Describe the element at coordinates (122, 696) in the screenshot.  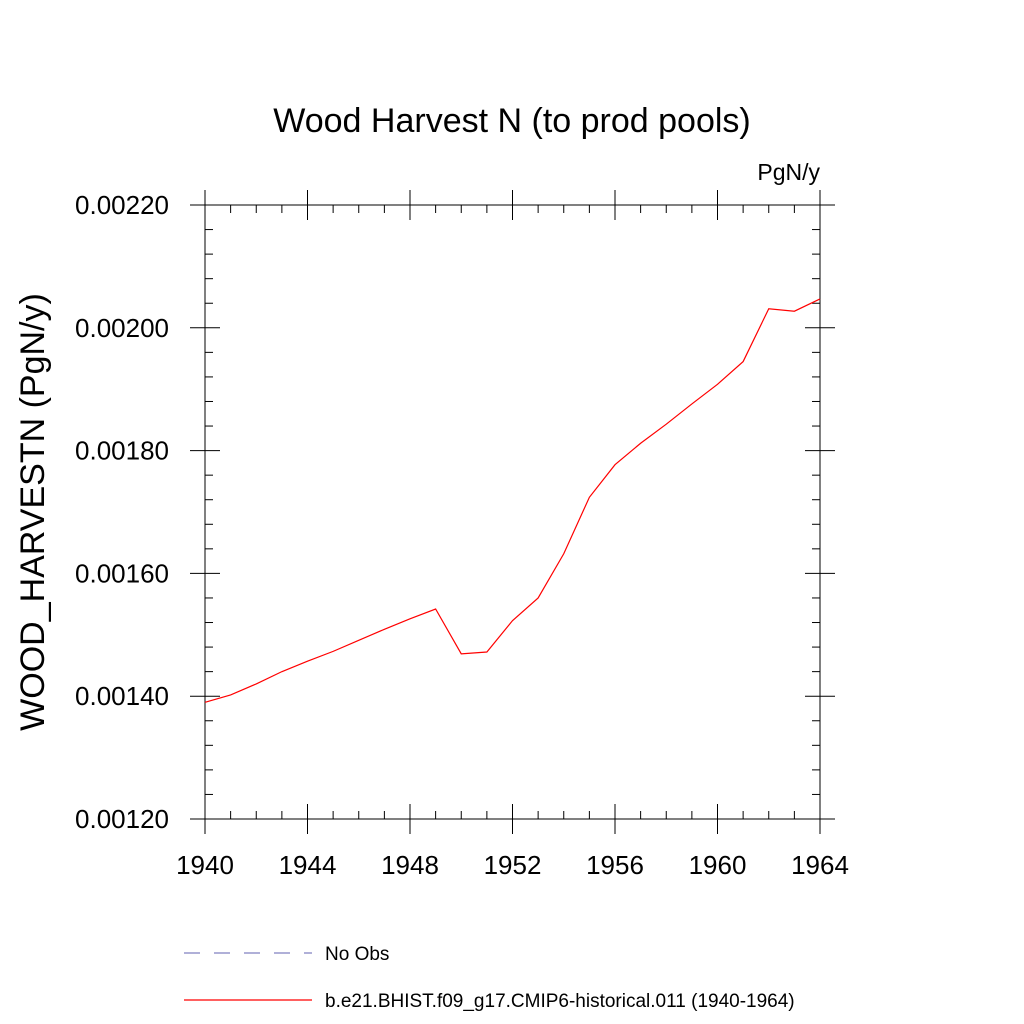
I see `y-tick-label: 0.00140` at that location.